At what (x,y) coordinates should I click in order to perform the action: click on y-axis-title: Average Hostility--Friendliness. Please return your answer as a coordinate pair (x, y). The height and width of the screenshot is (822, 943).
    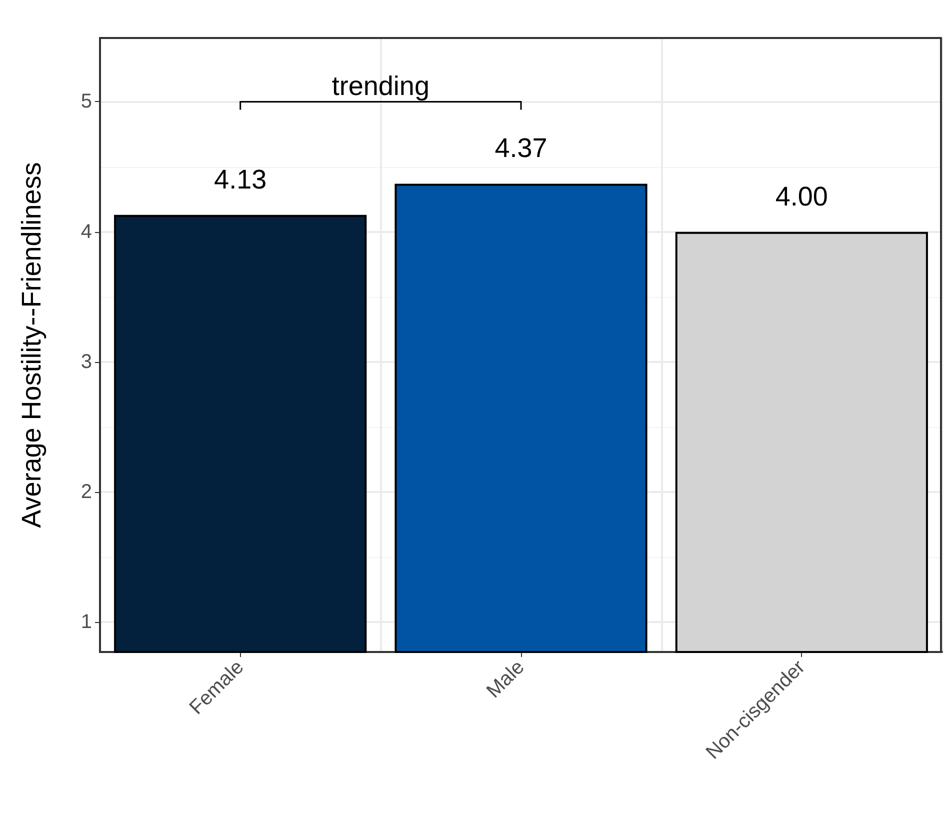
    Looking at the image, I should click on (31, 345).